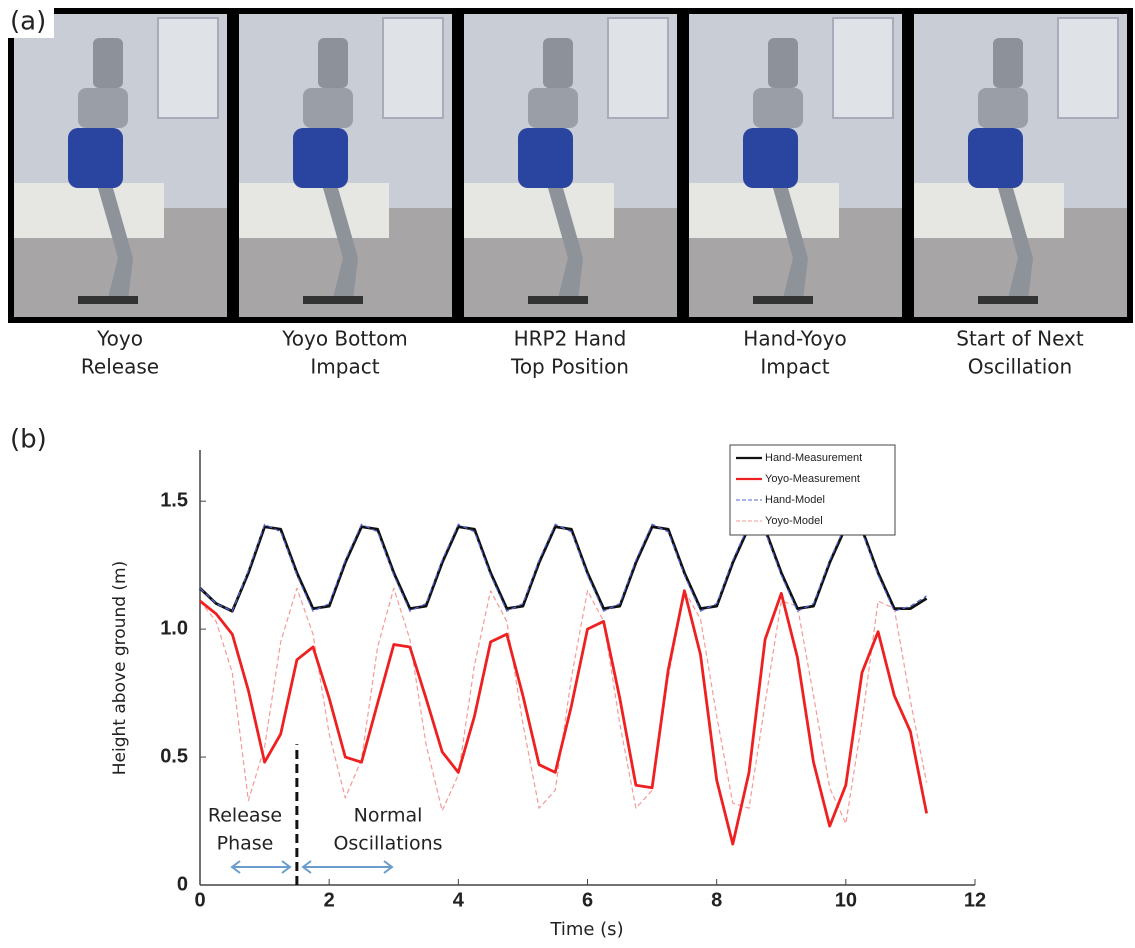 This screenshot has height=948, width=1135. I want to click on legend-label: Yoyo-Model, so click(794, 521).